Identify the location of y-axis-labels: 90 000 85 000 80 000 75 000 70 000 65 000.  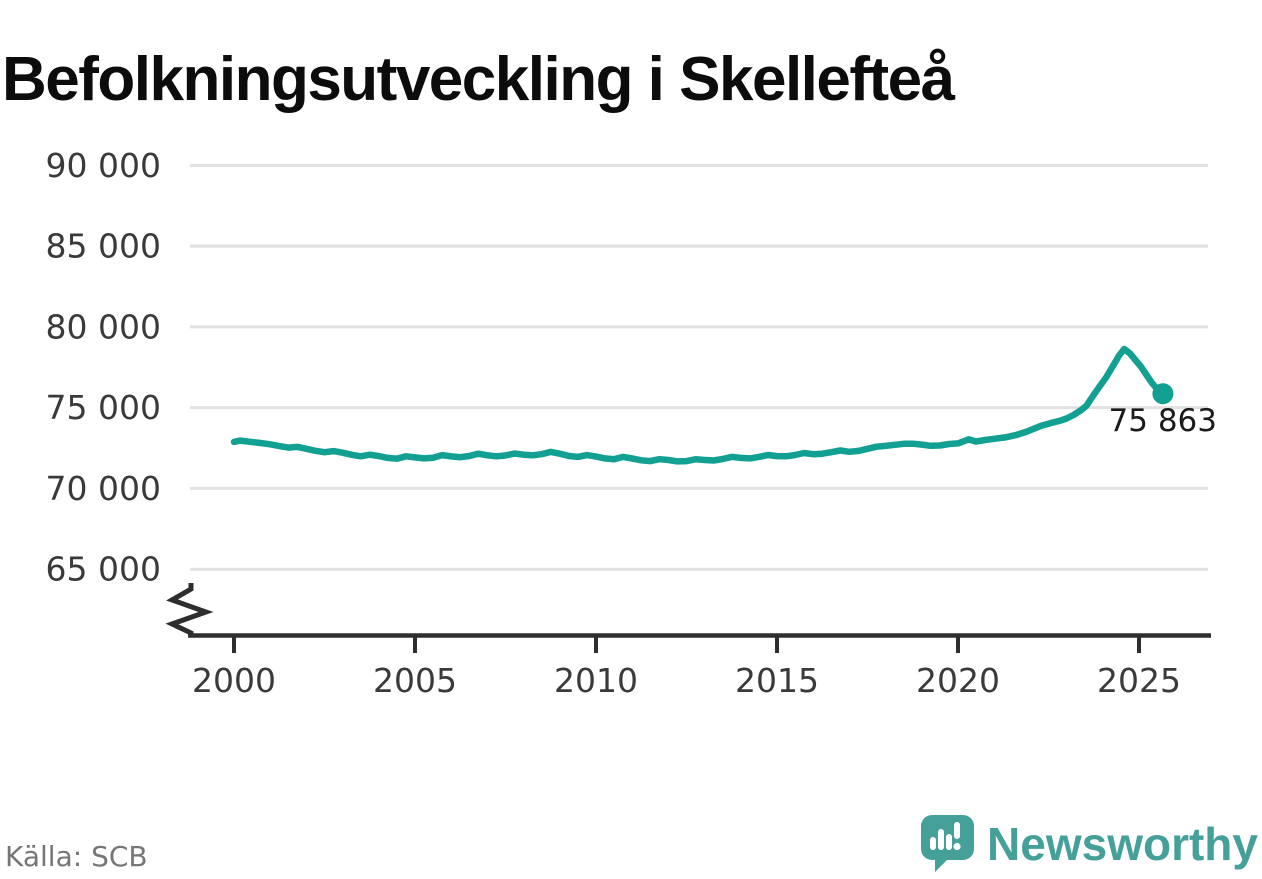
(103, 367).